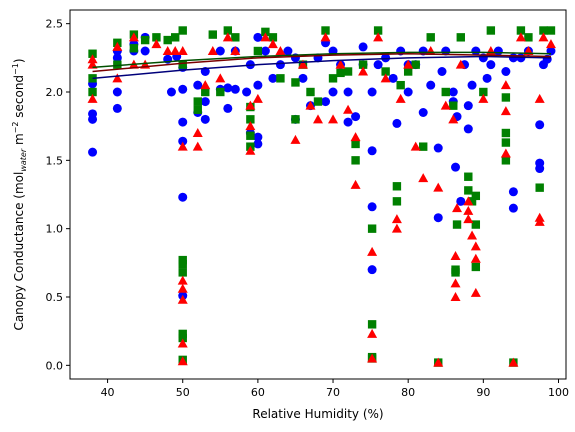 The width and height of the screenshot is (575, 432). I want to click on x-tick-label: 70, so click(333, 392).